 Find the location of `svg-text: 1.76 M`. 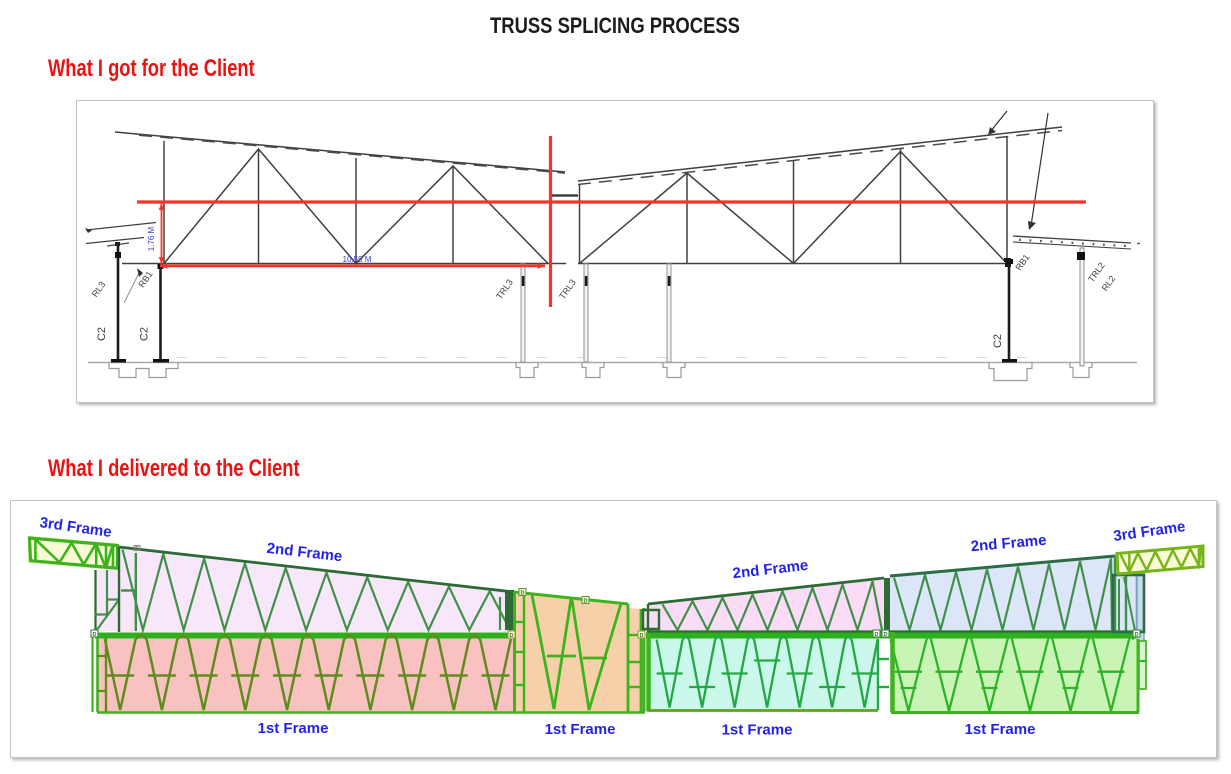

svg-text: 1.76 M is located at coordinates (151, 238).